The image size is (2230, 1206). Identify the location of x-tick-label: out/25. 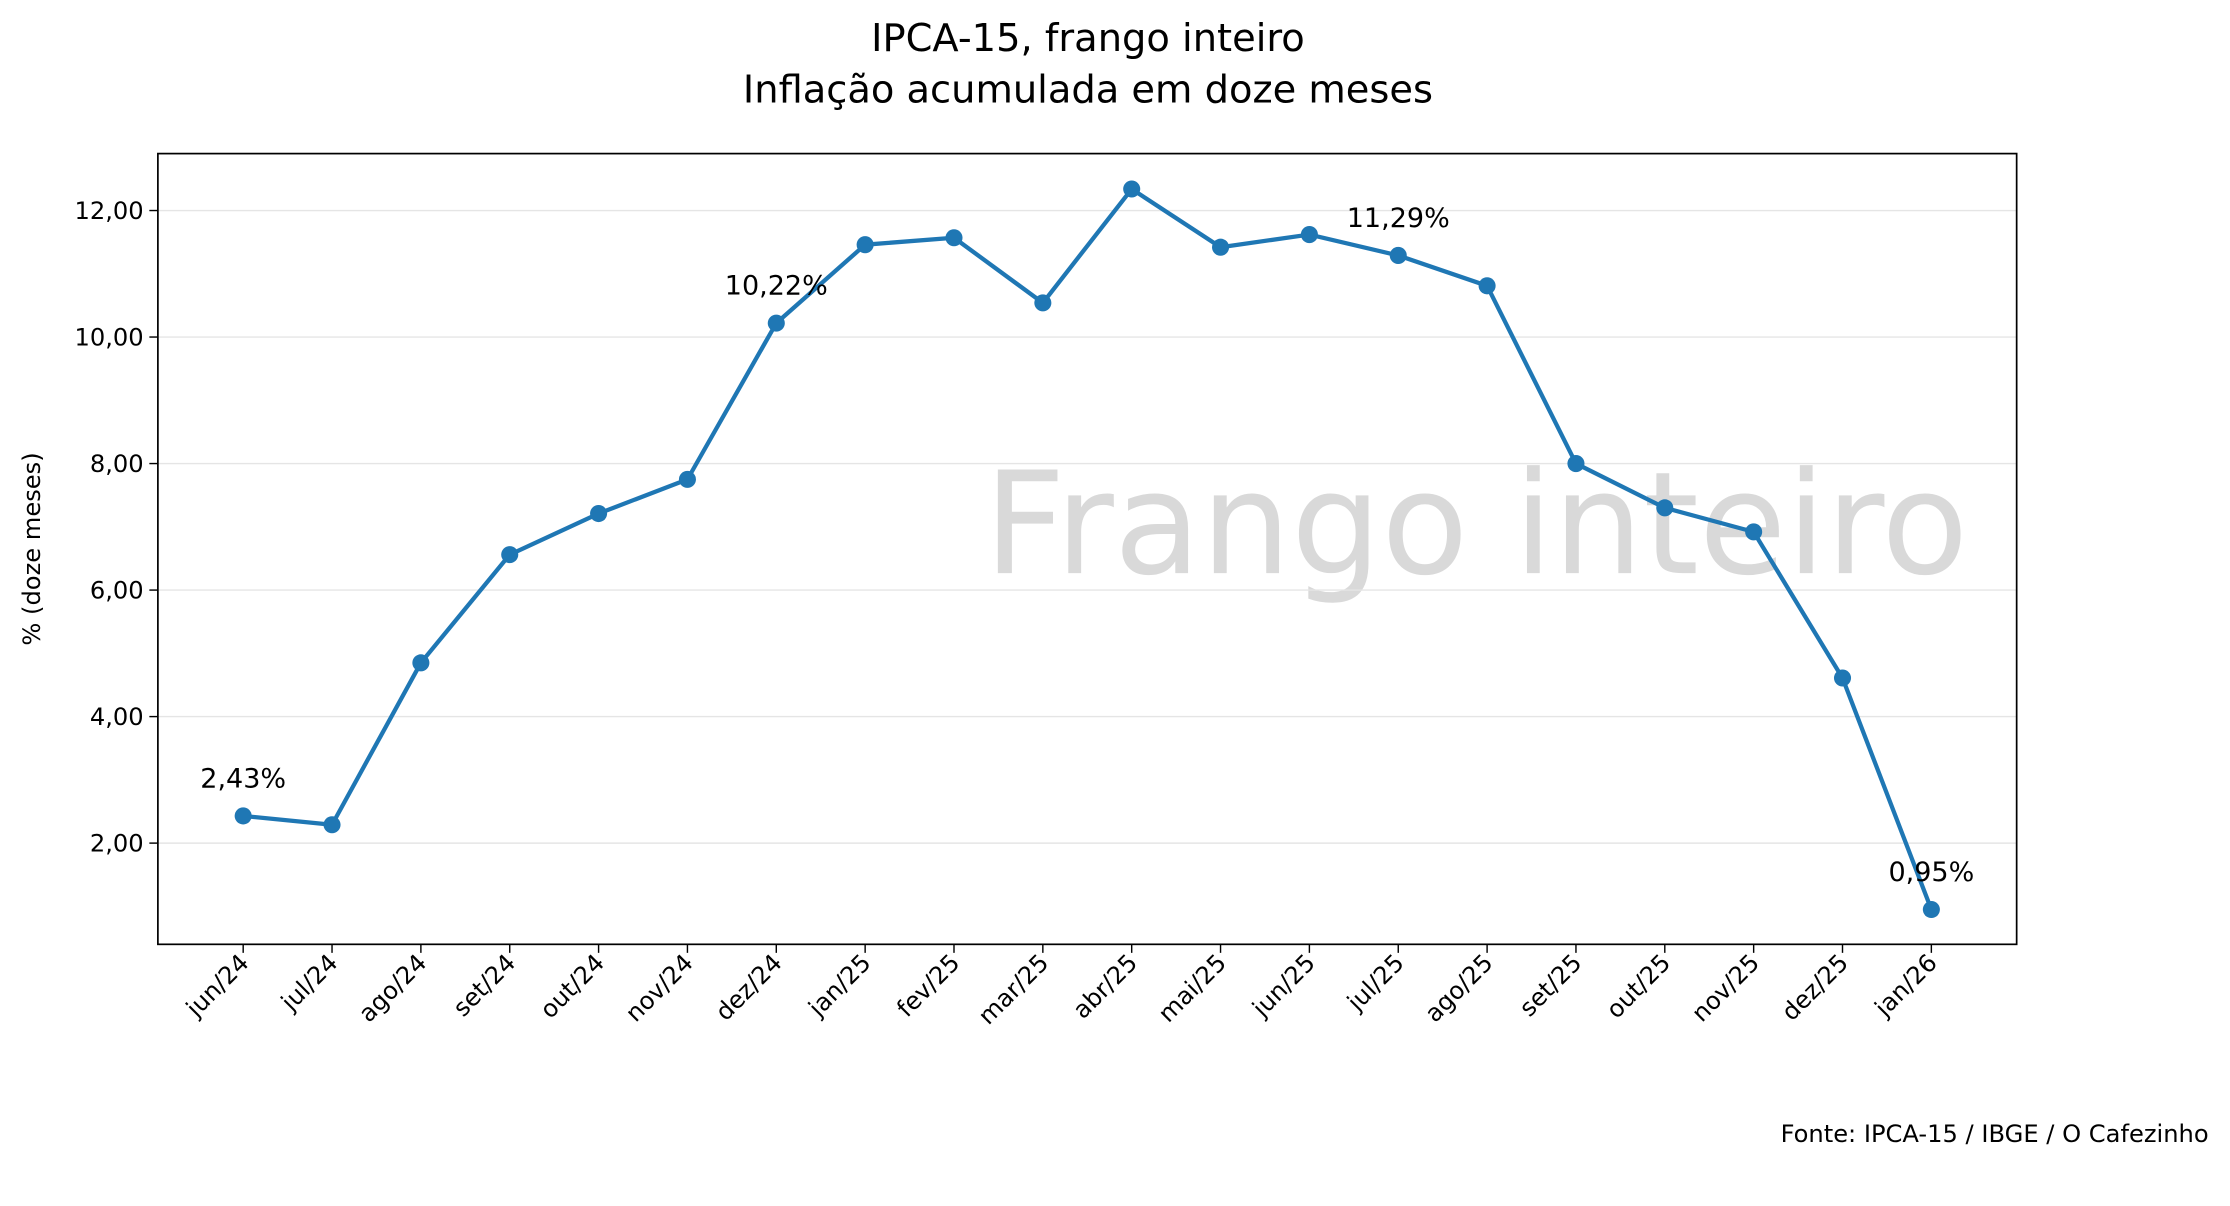
(1638, 986).